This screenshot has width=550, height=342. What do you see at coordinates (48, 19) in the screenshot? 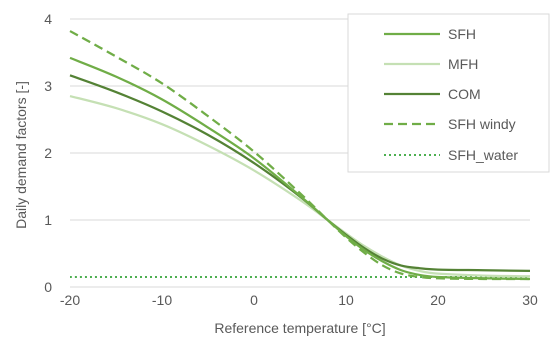
I see `y-tick-label: 4` at bounding box center [48, 19].